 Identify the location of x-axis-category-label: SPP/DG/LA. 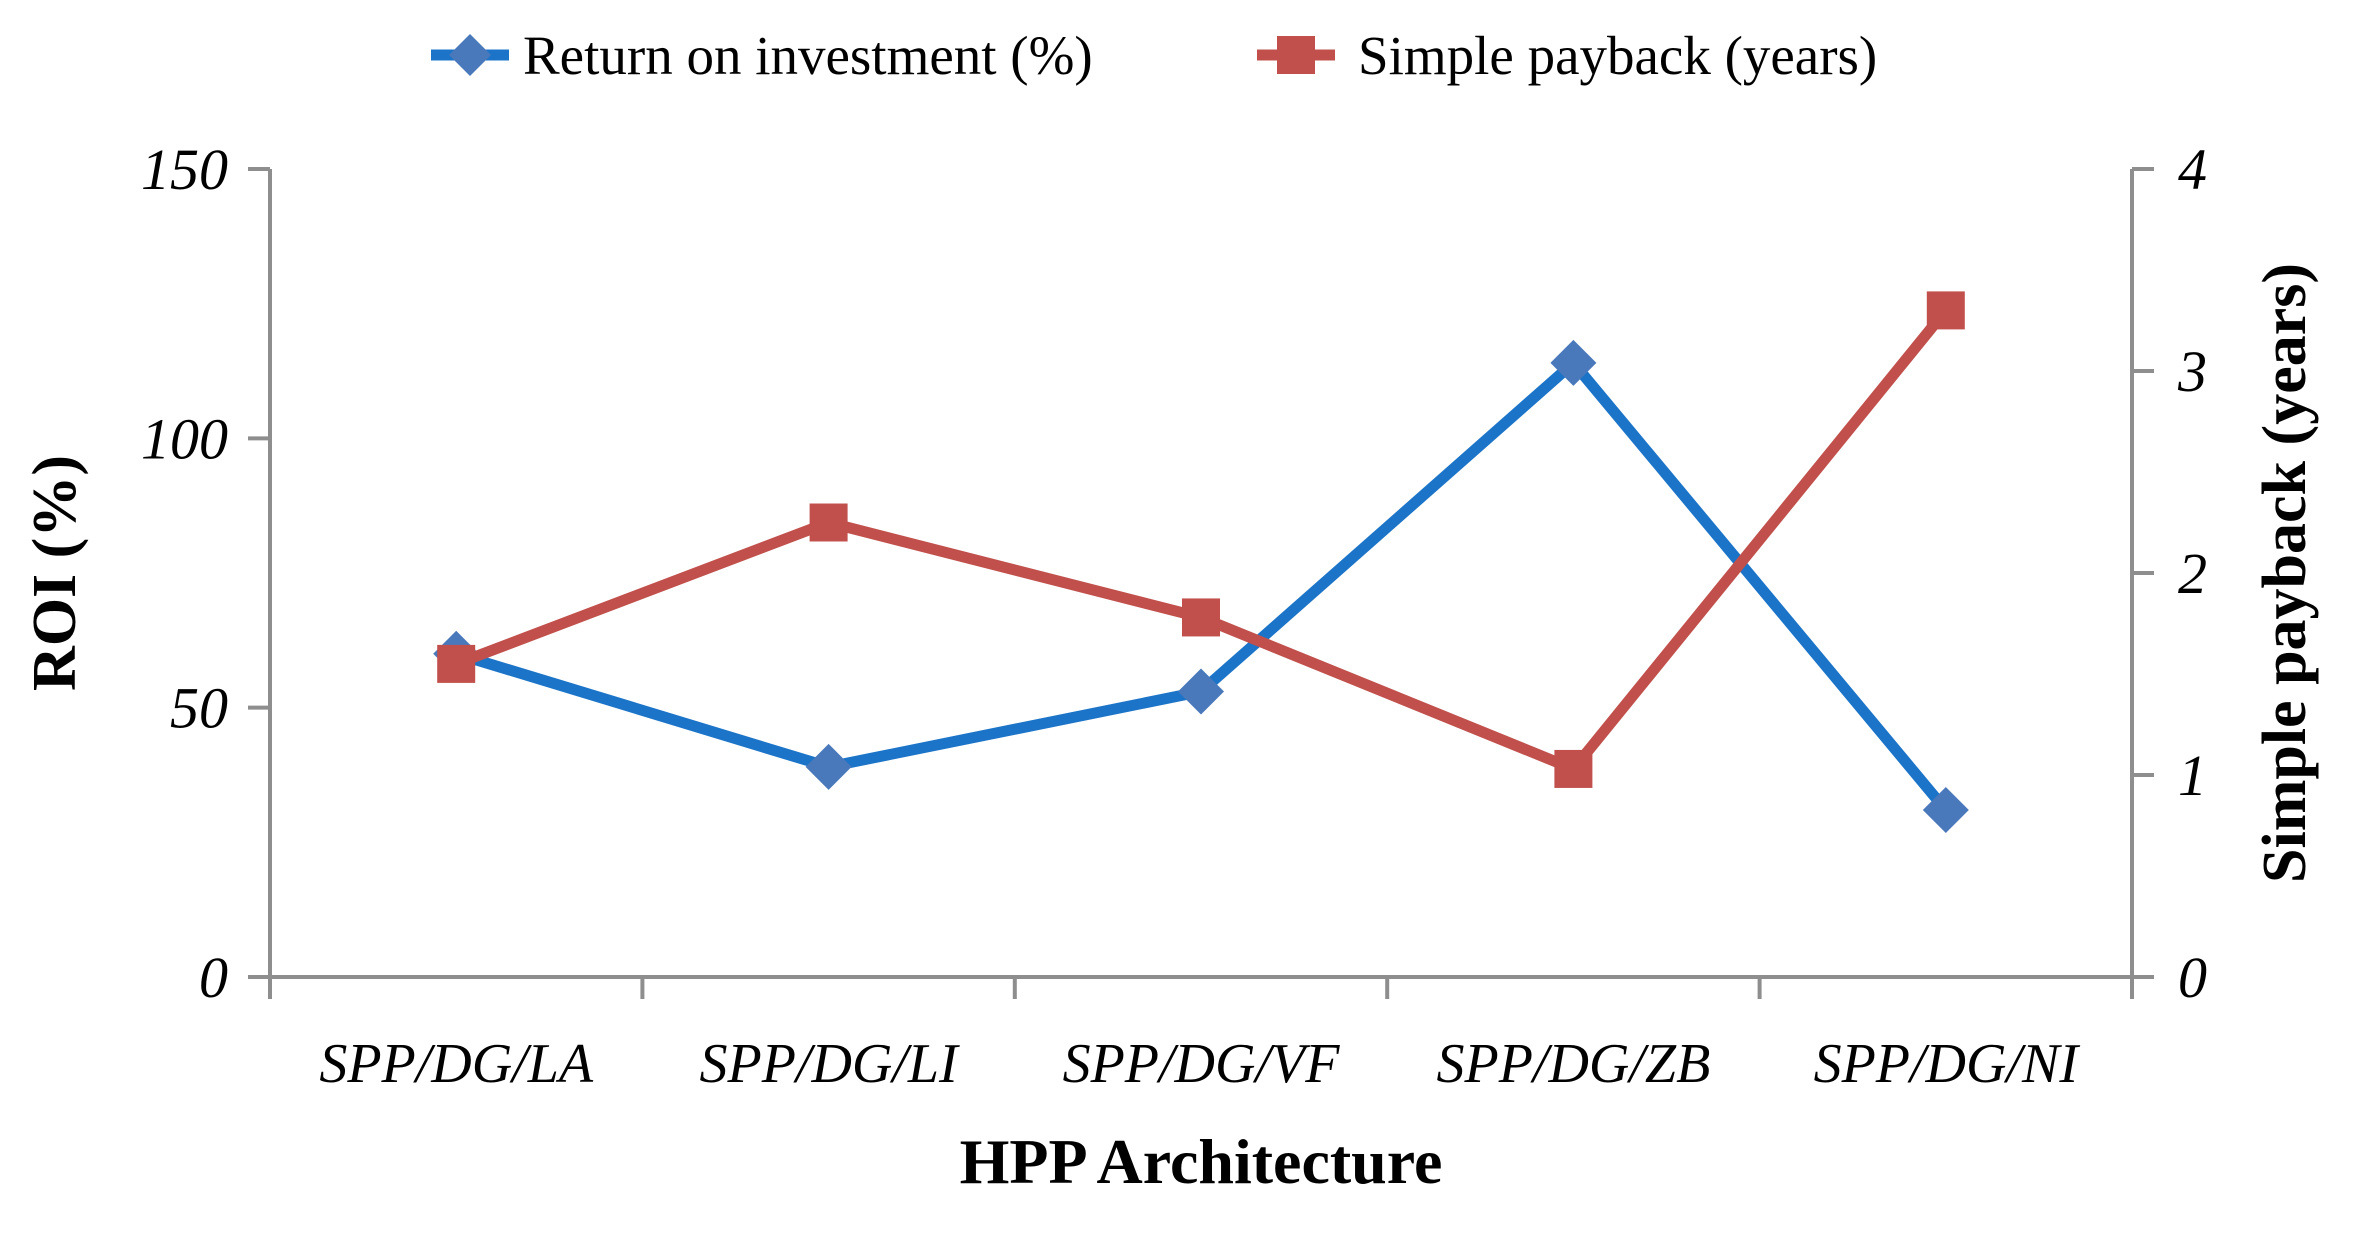
(456, 1064).